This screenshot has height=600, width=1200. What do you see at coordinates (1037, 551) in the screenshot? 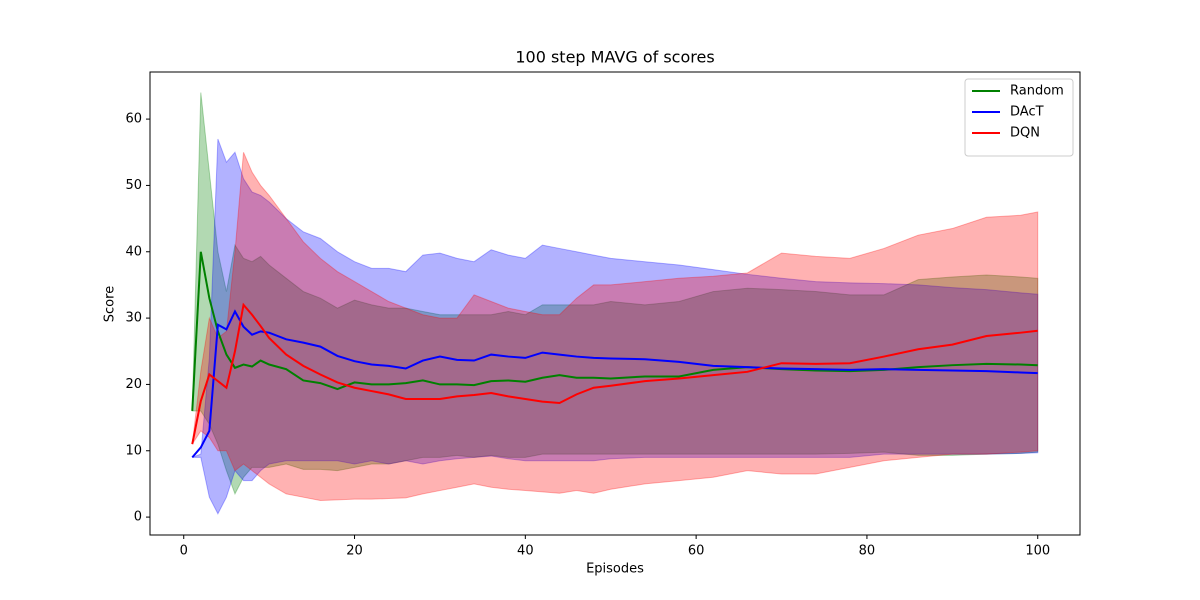
I see `x-tick-label: 100` at bounding box center [1037, 551].